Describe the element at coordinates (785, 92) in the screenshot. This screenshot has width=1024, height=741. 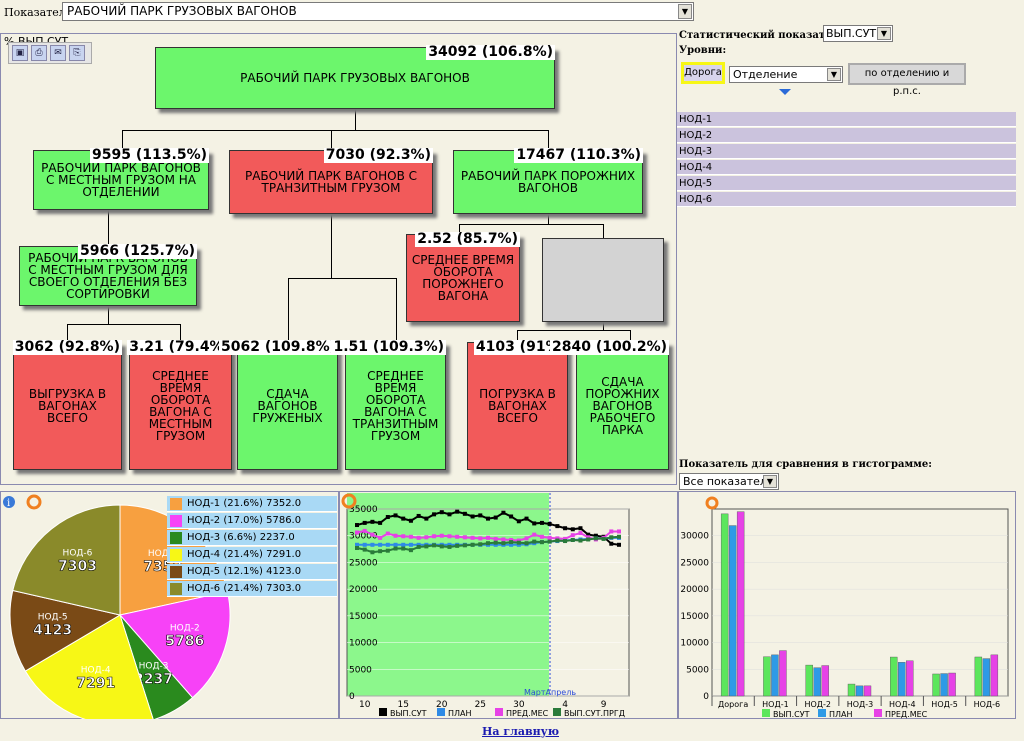
I see `expand-arrow-icon` at that location.